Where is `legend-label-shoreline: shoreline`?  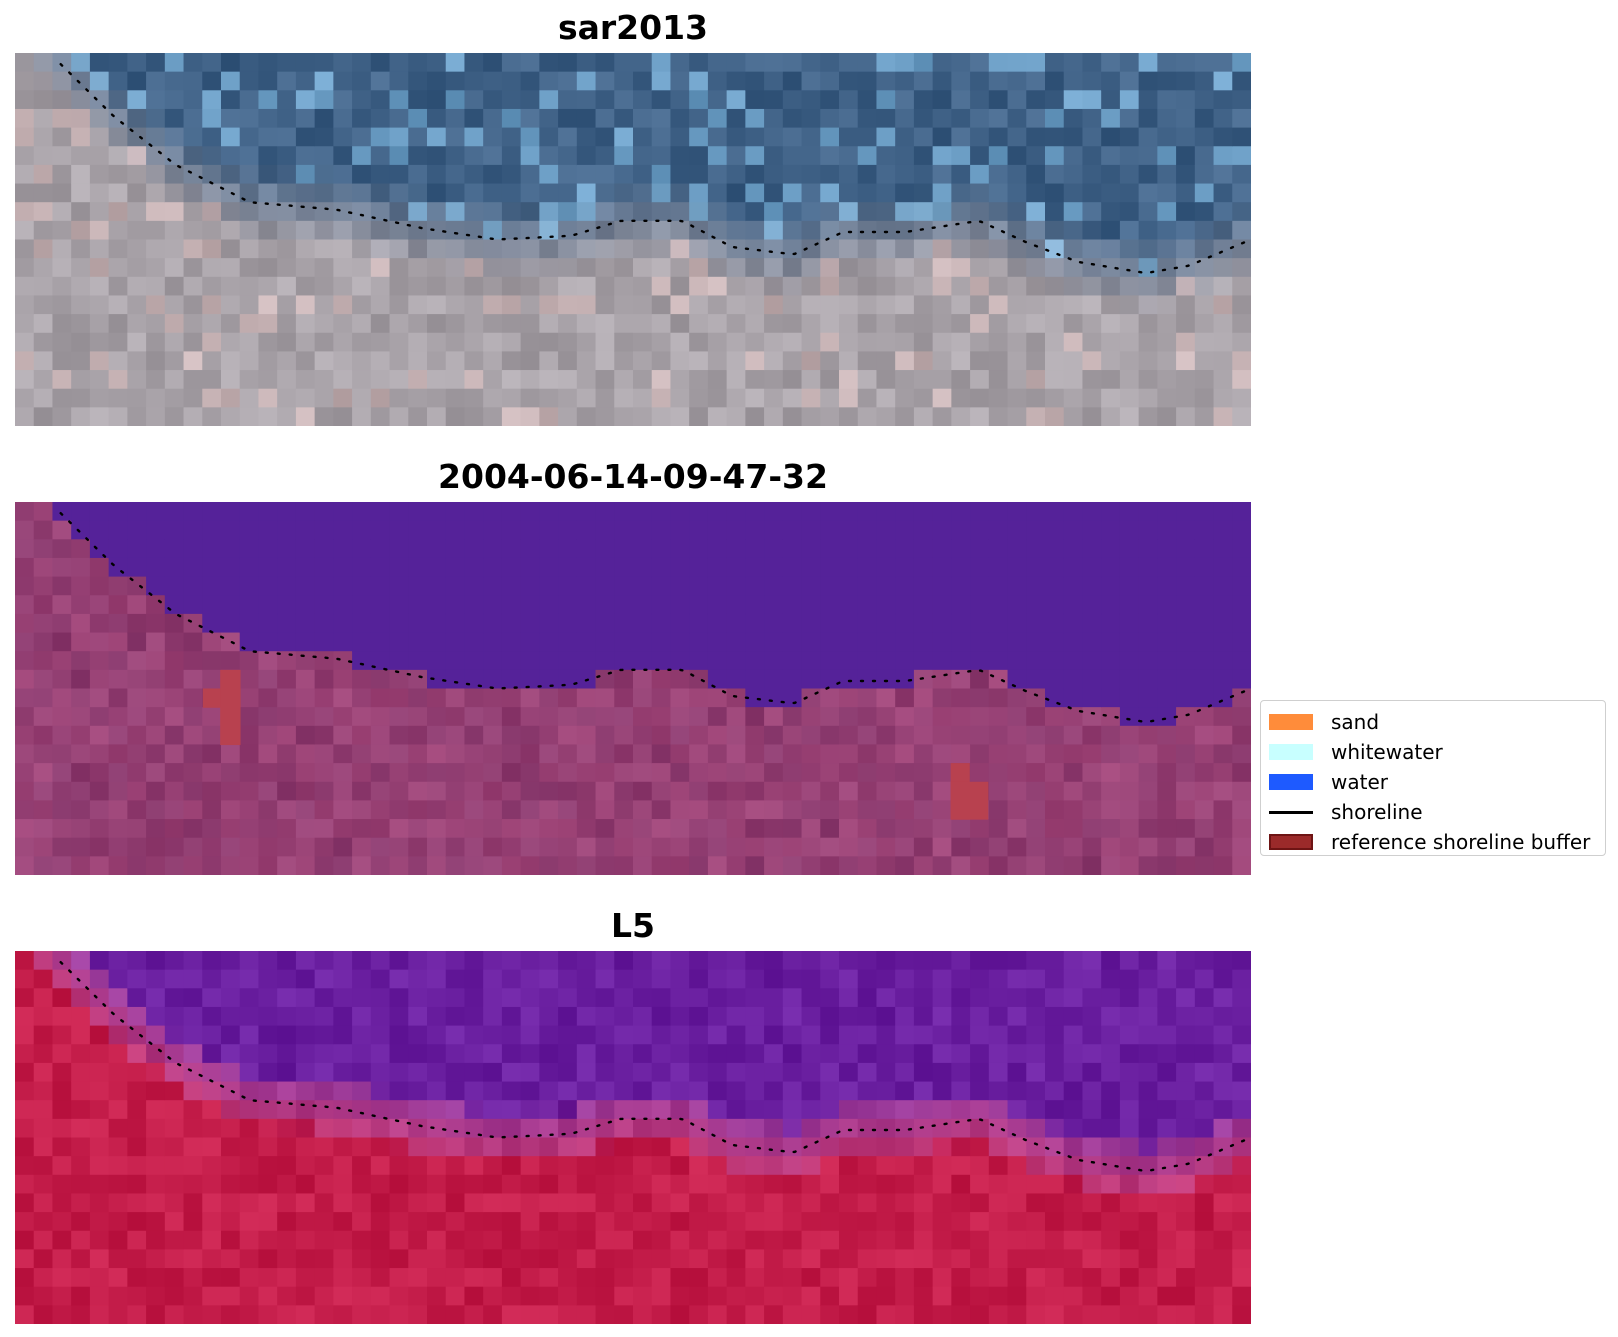
legend-label-shoreline: shoreline is located at coordinates (1377, 812).